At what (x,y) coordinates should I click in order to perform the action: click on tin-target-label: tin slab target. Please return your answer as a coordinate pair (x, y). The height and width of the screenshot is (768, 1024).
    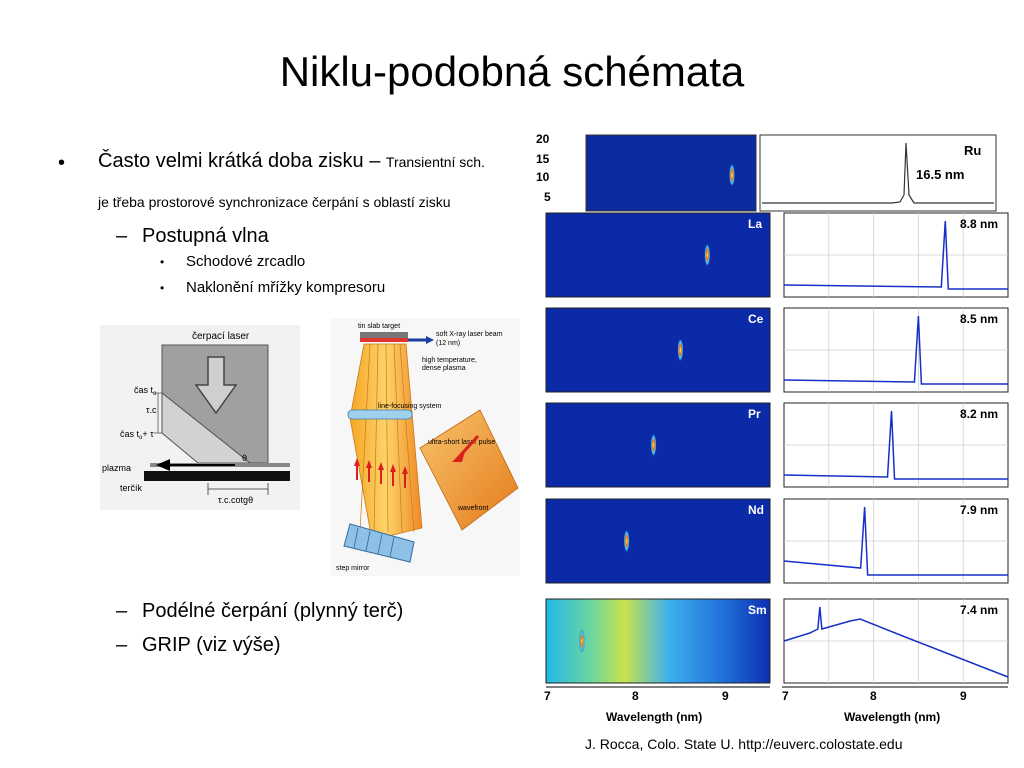
    Looking at the image, I should click on (379, 326).